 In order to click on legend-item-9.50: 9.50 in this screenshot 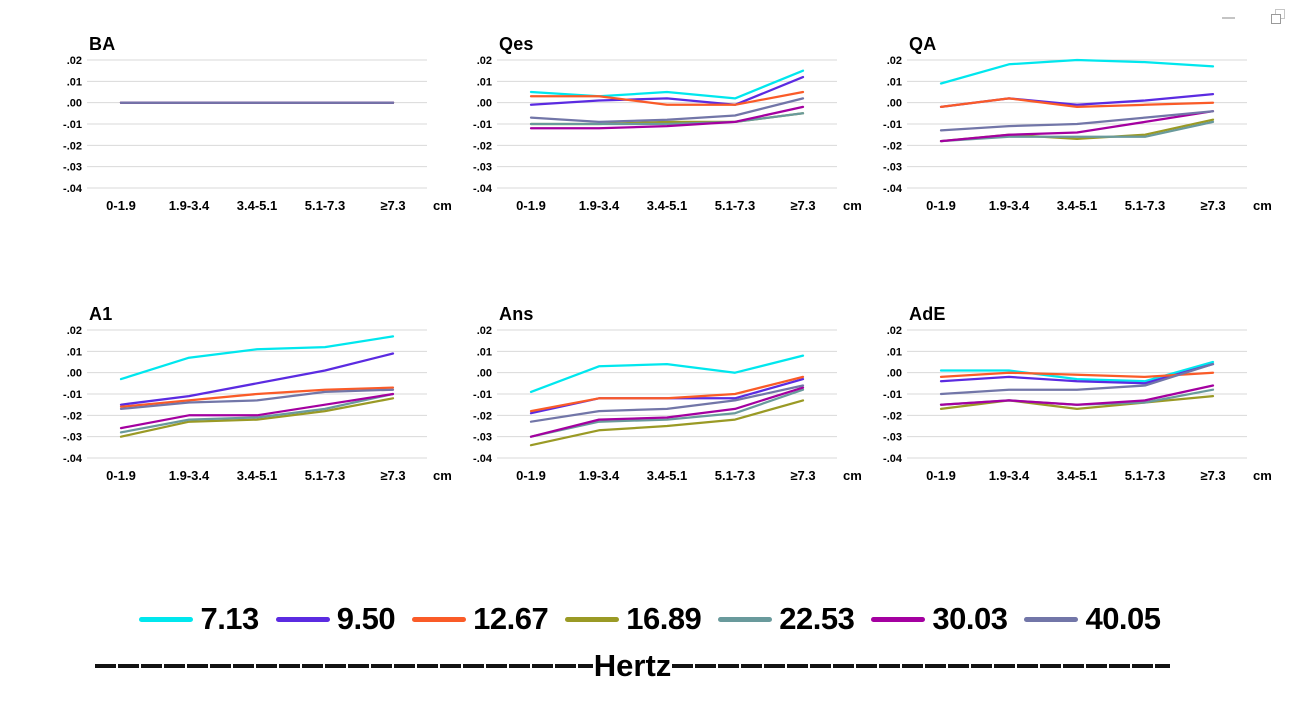, I will do `click(335, 619)`.